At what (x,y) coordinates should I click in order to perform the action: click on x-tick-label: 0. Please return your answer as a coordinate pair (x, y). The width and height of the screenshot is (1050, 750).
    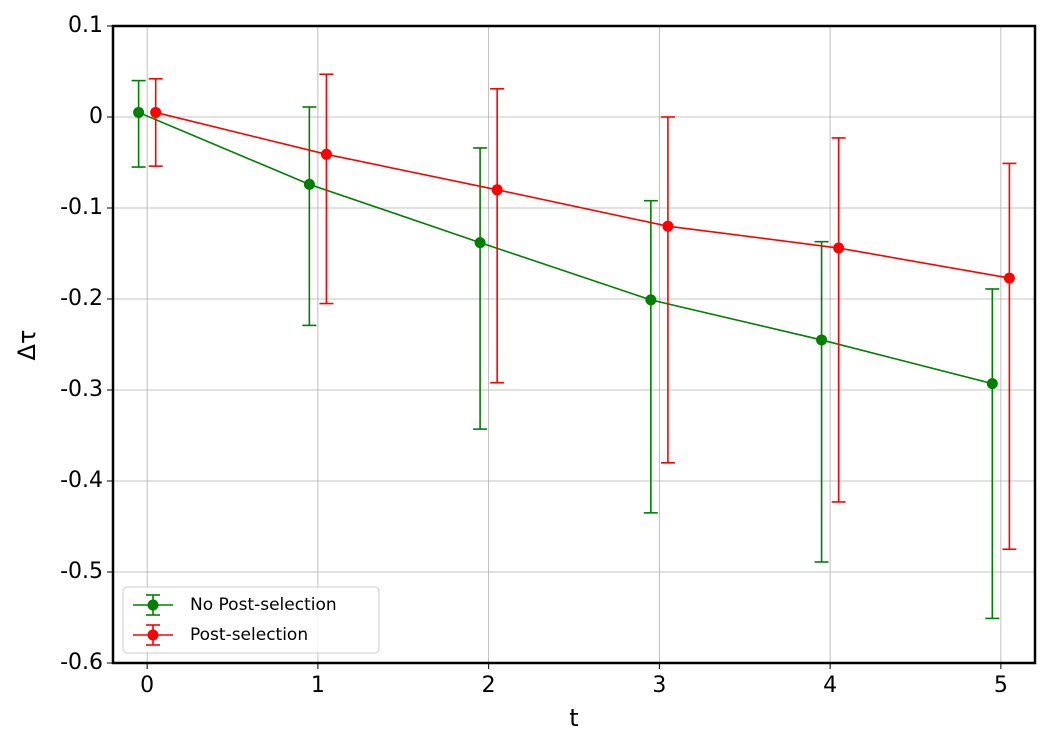
    Looking at the image, I should click on (147, 685).